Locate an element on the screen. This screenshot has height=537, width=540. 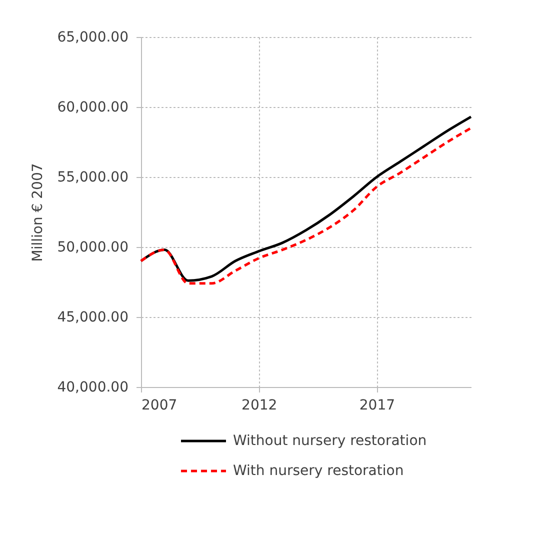
y-tick-label: 65,000.00 is located at coordinates (92, 38).